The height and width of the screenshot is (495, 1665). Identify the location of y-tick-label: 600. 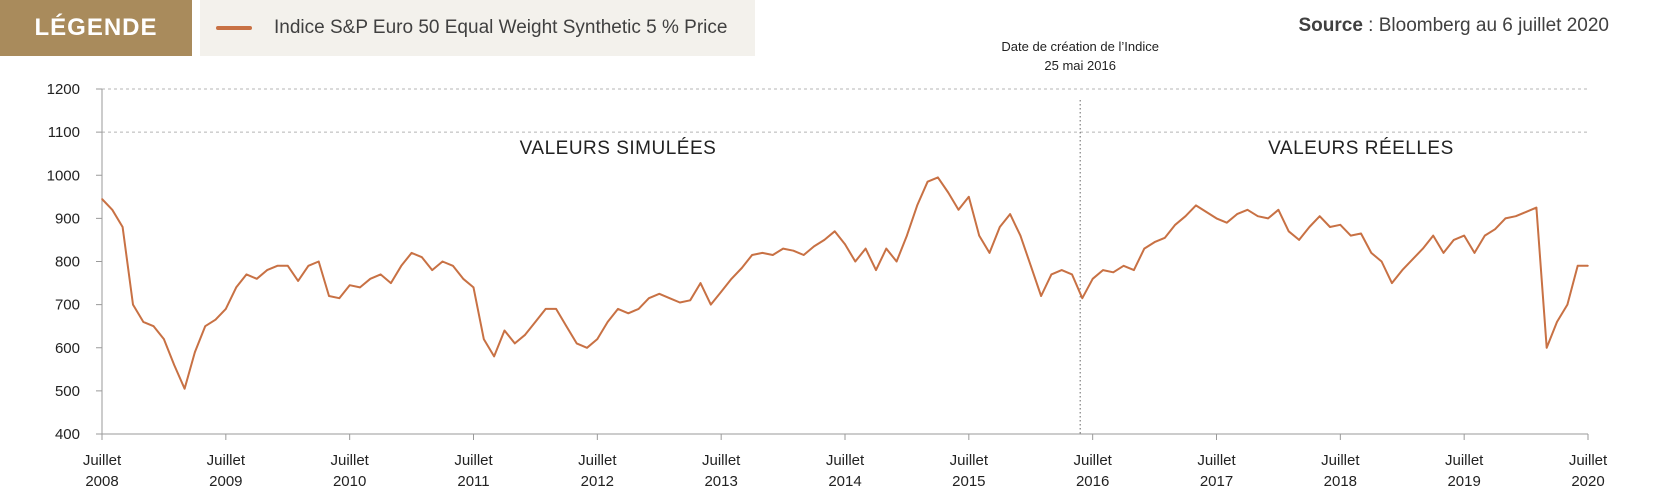
(67, 348).